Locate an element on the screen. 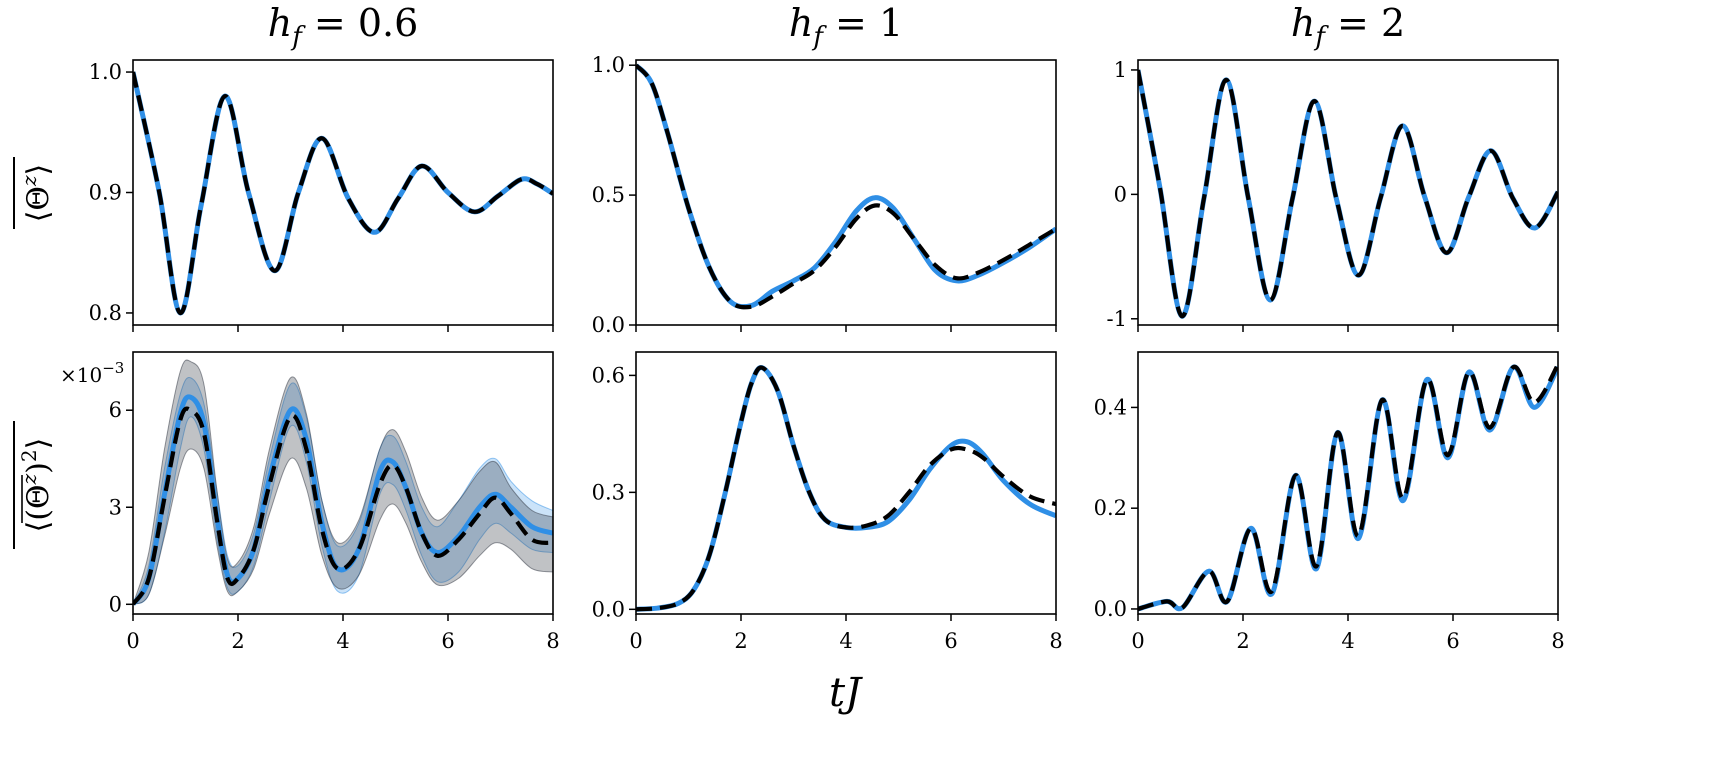 Image resolution: width=1724 pixels, height=781 pixels. panel-r1-c2: 0.0 0.5 1.0 is located at coordinates (824, 195).